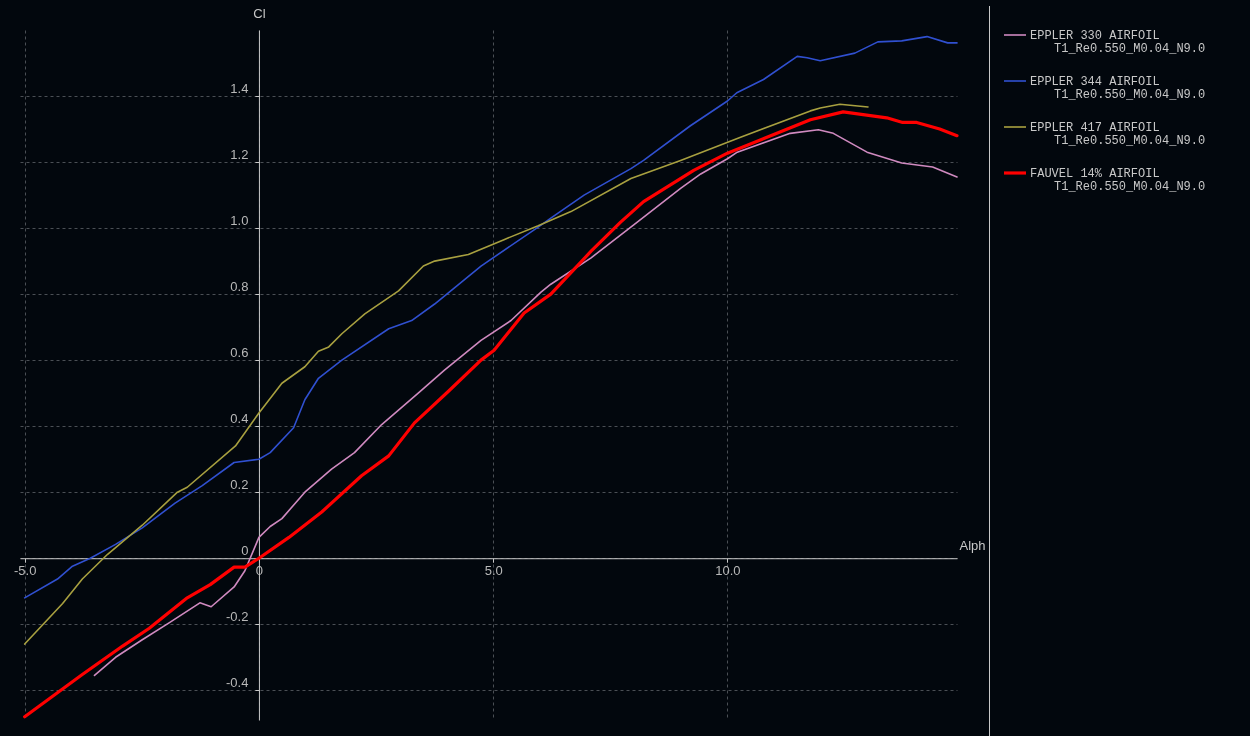  Describe the element at coordinates (1095, 174) in the screenshot. I see `legend-label: FAUVEL 14% AIRFOIL` at that location.